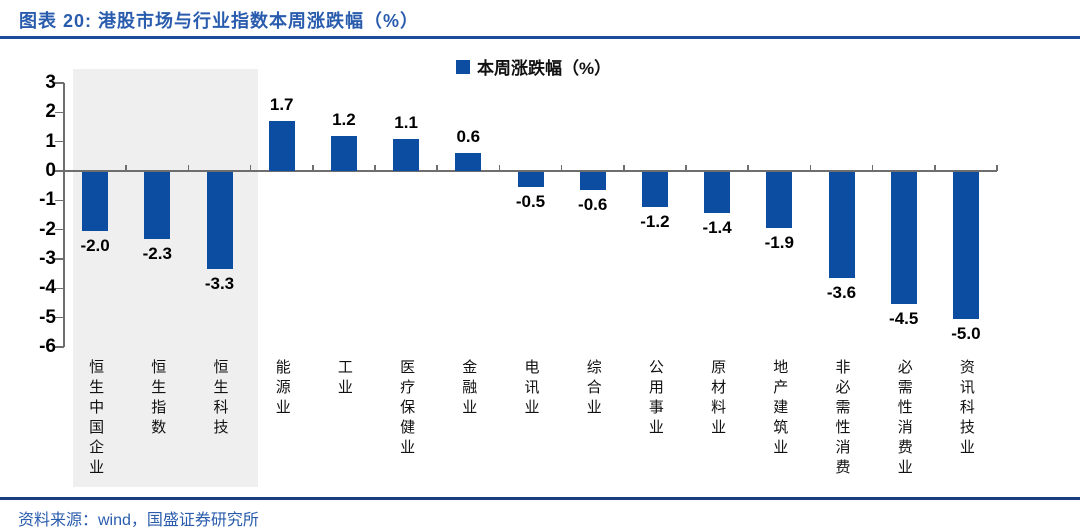 The image size is (1080, 531). Describe the element at coordinates (717, 228) in the screenshot. I see `bar-value-label: -1.4` at that location.